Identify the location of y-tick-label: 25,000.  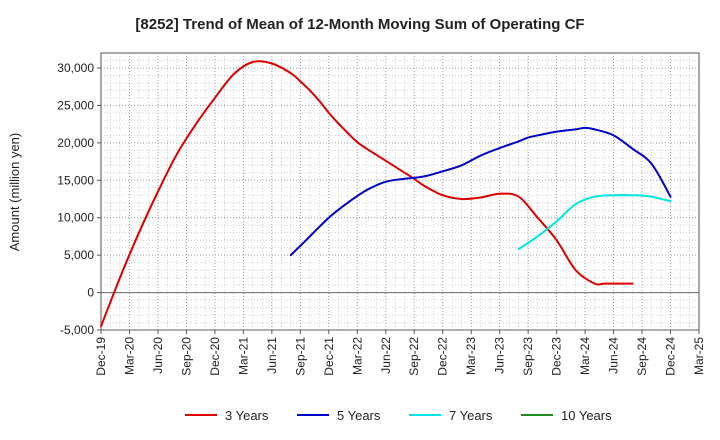
(75, 105).